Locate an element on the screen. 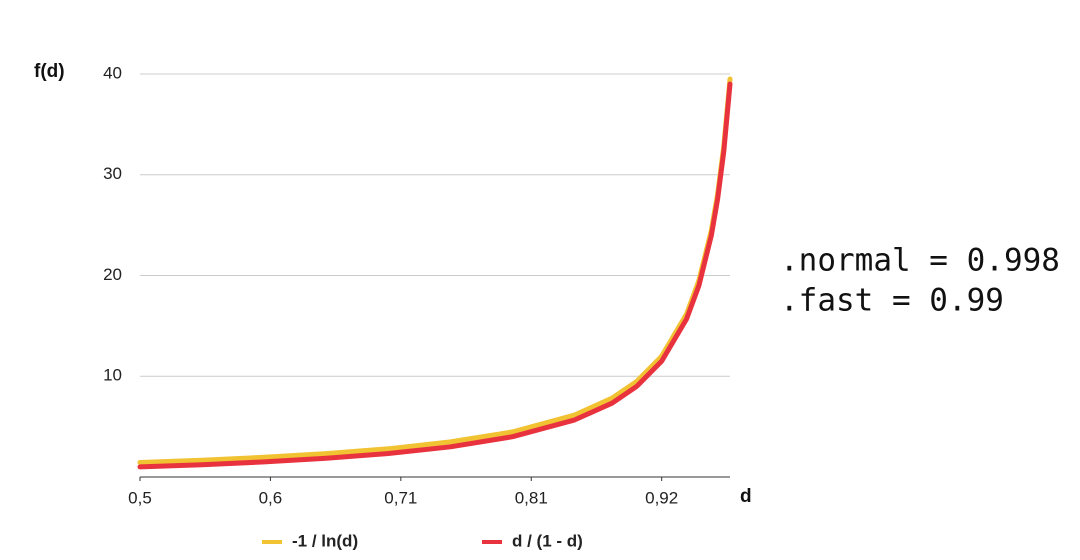 The width and height of the screenshot is (1080, 560). annotation: .fast = 0.99 is located at coordinates (892, 301).